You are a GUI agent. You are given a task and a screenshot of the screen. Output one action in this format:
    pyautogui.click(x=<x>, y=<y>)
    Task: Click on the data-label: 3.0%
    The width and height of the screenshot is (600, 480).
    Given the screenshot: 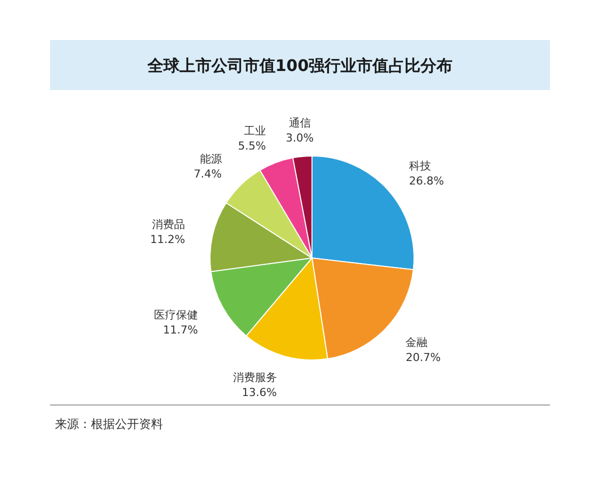 What is the action you would take?
    pyautogui.click(x=300, y=138)
    